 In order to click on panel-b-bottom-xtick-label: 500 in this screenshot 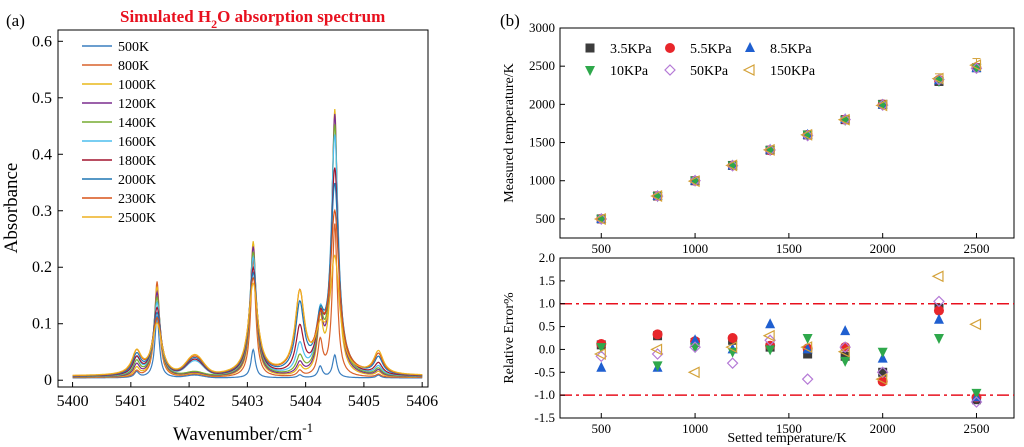, I will do `click(602, 428)`.